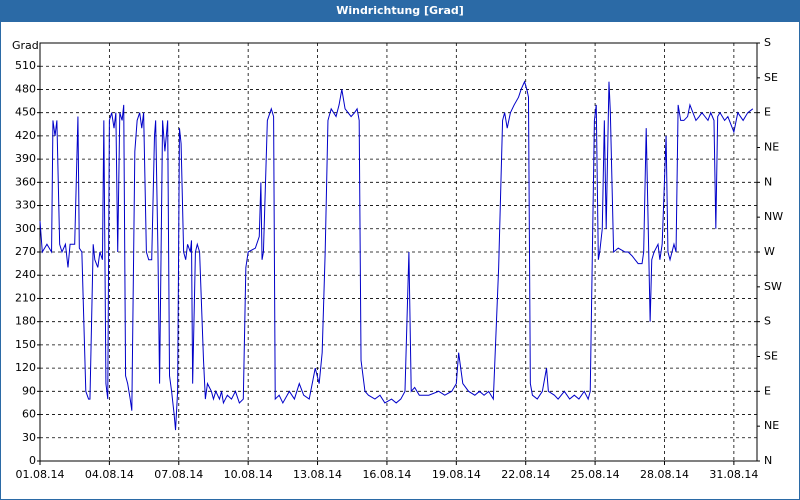 The image size is (800, 500). What do you see at coordinates (664, 474) in the screenshot?
I see `x-tick-label: 28.08.14` at bounding box center [664, 474].